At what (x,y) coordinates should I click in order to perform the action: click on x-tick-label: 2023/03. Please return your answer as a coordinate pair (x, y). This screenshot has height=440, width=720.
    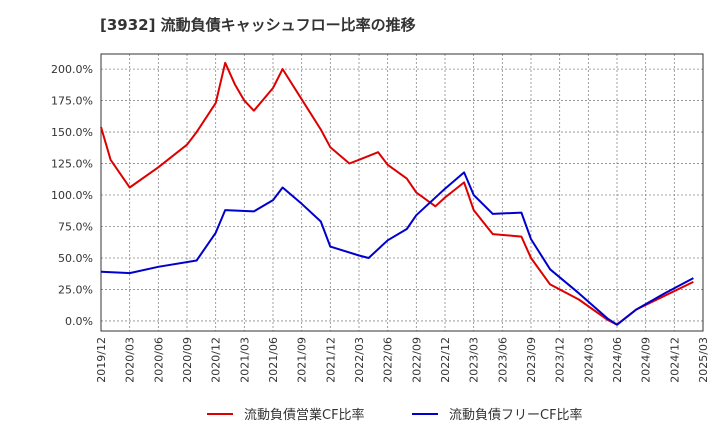
    Looking at the image, I should click on (474, 360).